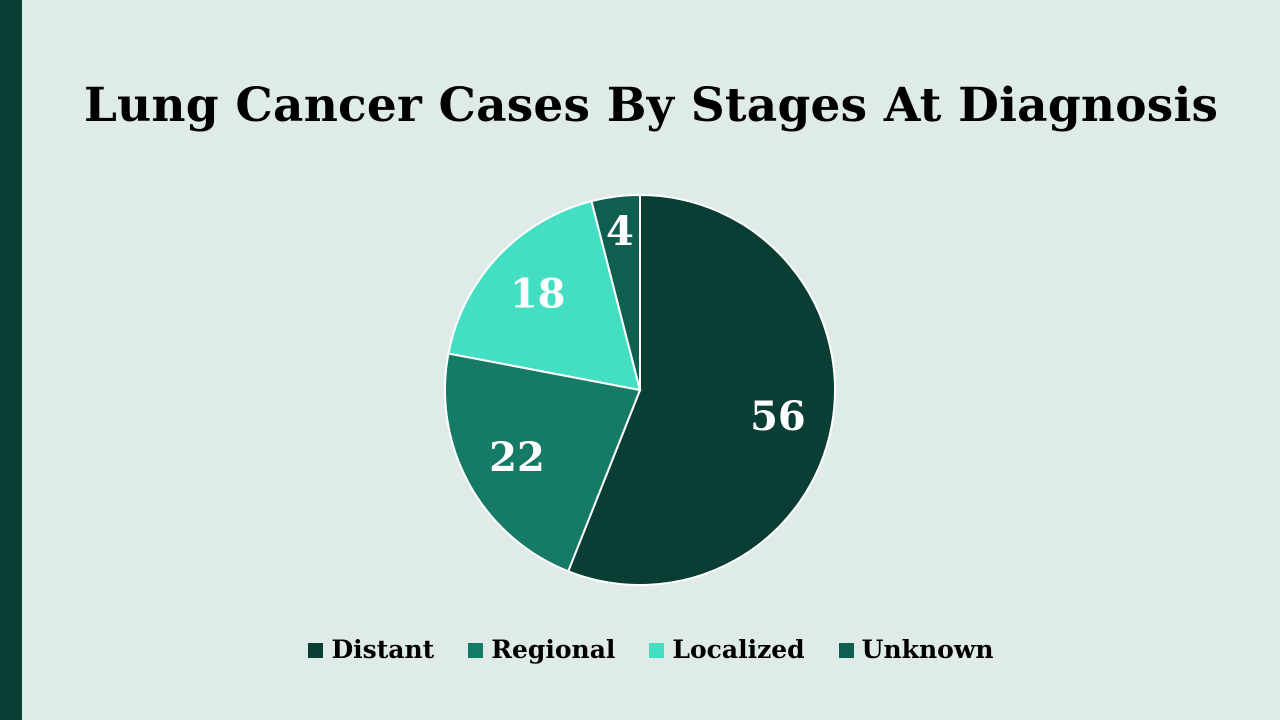 This screenshot has height=720, width=1280. What do you see at coordinates (11, 360) in the screenshot?
I see `accent-side-bar` at bounding box center [11, 360].